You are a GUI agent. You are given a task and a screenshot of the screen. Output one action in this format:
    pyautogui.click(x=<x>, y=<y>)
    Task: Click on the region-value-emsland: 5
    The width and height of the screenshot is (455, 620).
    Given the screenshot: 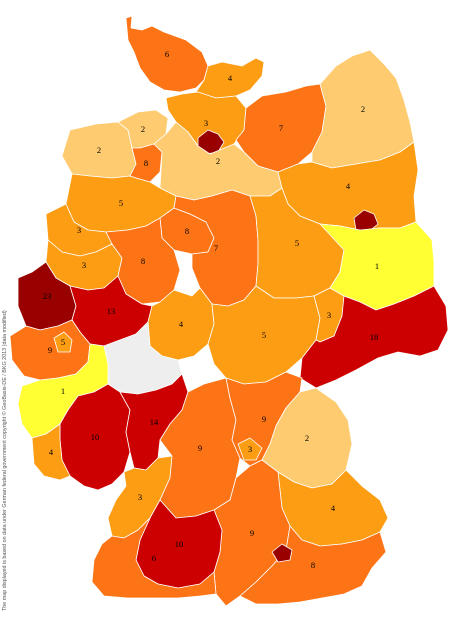 What is the action you would take?
    pyautogui.click(x=121, y=203)
    